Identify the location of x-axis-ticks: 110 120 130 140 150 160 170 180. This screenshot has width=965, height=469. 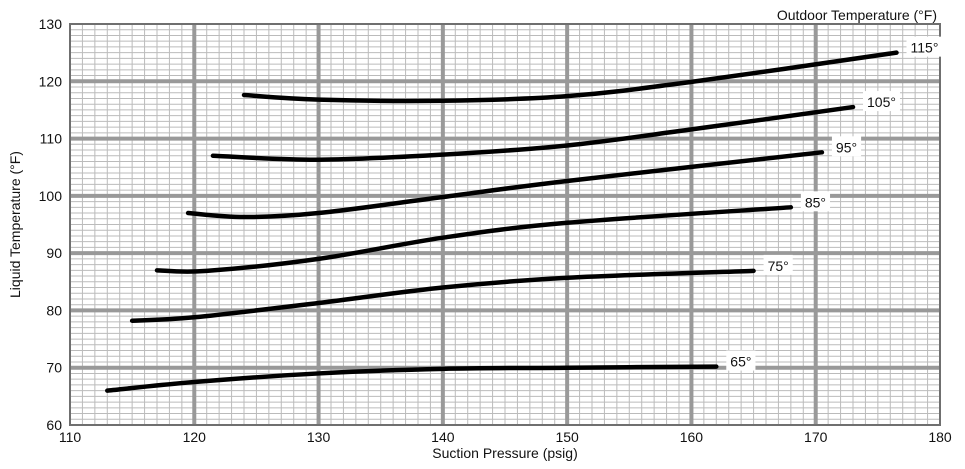
(505, 437).